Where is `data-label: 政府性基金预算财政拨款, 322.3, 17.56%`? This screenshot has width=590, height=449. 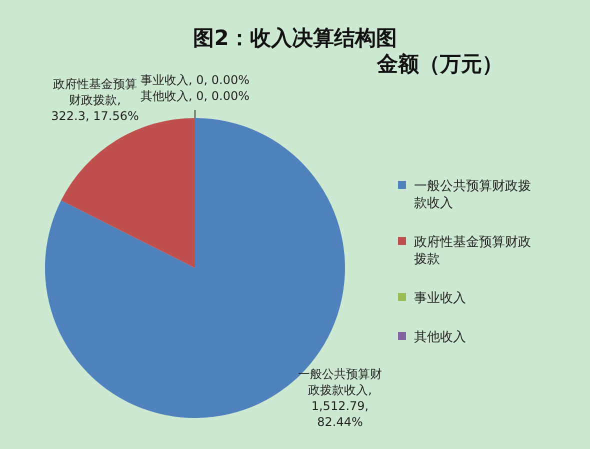 data-label: 政府性基金预算财政拨款, 322.3, 17.56% is located at coordinates (95, 100).